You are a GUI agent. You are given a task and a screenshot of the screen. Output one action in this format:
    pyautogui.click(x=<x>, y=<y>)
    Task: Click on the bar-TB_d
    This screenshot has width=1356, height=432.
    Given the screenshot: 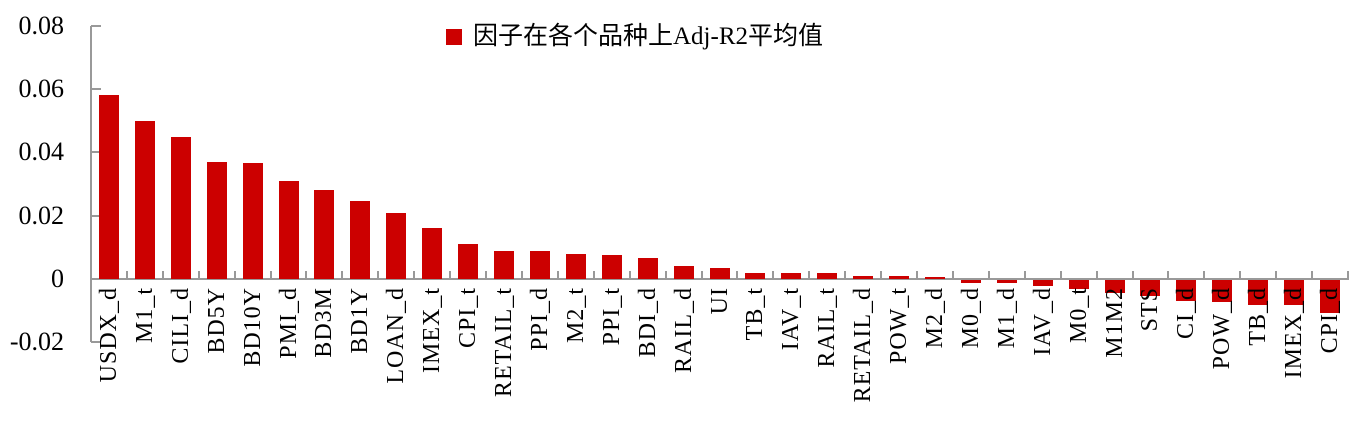 What is the action you would take?
    pyautogui.click(x=1258, y=293)
    